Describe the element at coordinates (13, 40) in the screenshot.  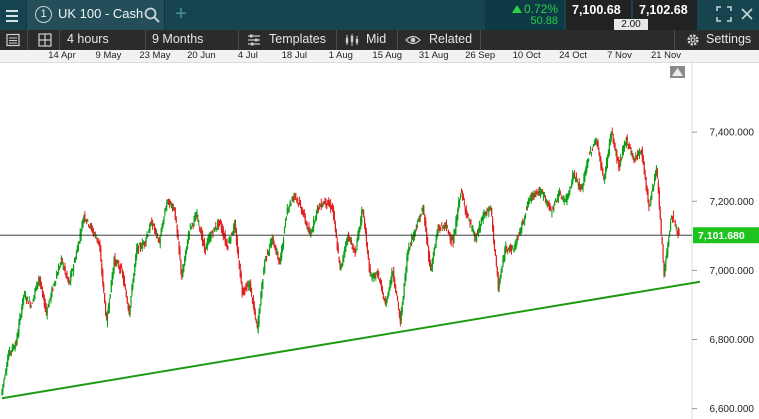
I see `layout-icon` at that location.